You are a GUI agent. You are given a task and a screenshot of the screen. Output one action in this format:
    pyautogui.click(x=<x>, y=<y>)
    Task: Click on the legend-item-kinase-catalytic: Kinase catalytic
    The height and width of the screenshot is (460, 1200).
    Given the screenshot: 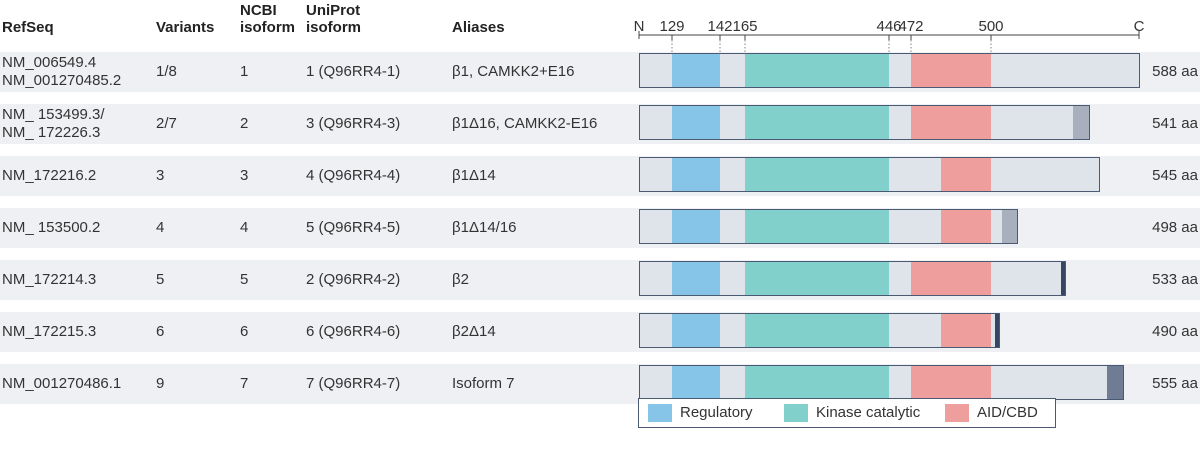 What is the action you would take?
    pyautogui.click(x=852, y=413)
    